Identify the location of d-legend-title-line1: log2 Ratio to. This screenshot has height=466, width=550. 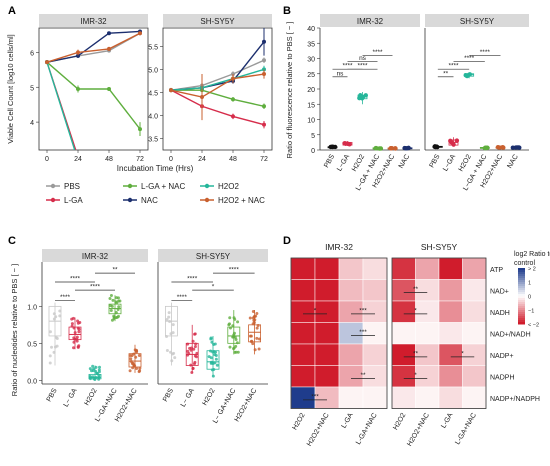
(532, 254).